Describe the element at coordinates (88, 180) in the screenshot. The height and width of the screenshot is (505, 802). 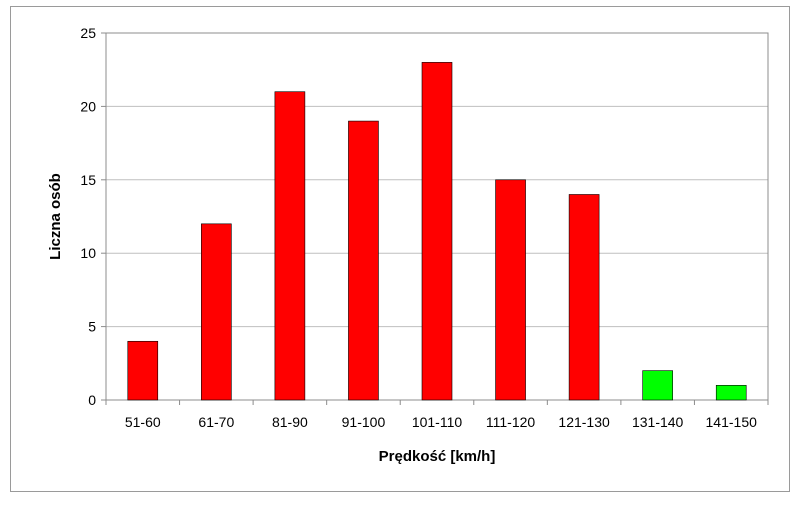
I see `y-tick-label: 15` at that location.